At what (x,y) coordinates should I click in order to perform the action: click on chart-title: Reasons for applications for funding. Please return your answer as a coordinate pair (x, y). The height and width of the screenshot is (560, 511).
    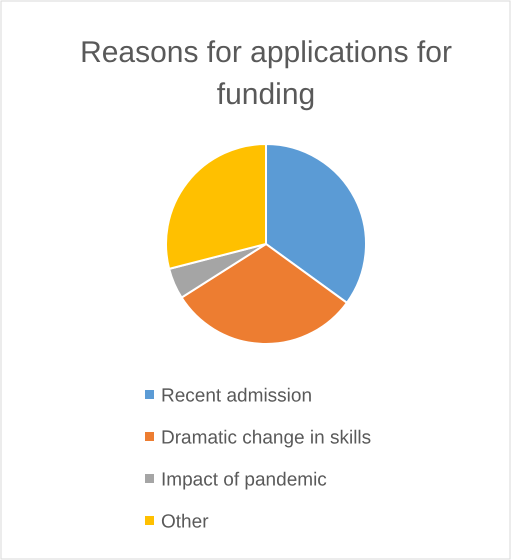
    Looking at the image, I should click on (266, 73).